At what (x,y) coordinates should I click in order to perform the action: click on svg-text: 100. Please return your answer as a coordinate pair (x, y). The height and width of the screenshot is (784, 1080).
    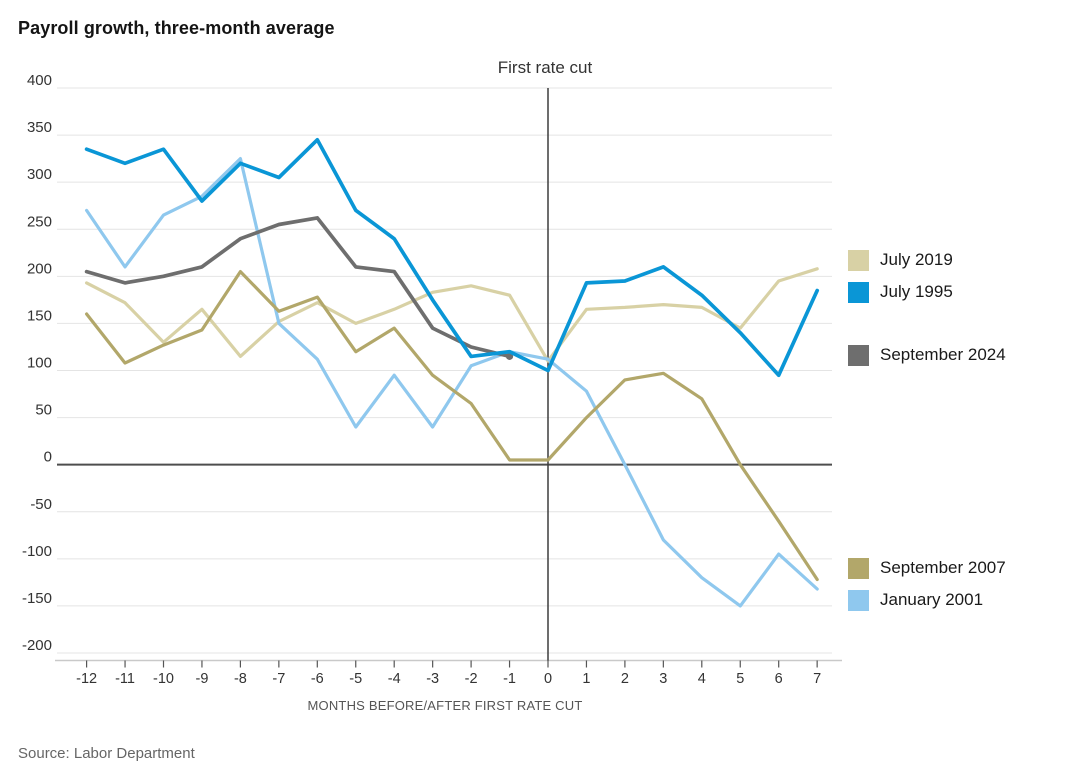
    Looking at the image, I should click on (39, 363).